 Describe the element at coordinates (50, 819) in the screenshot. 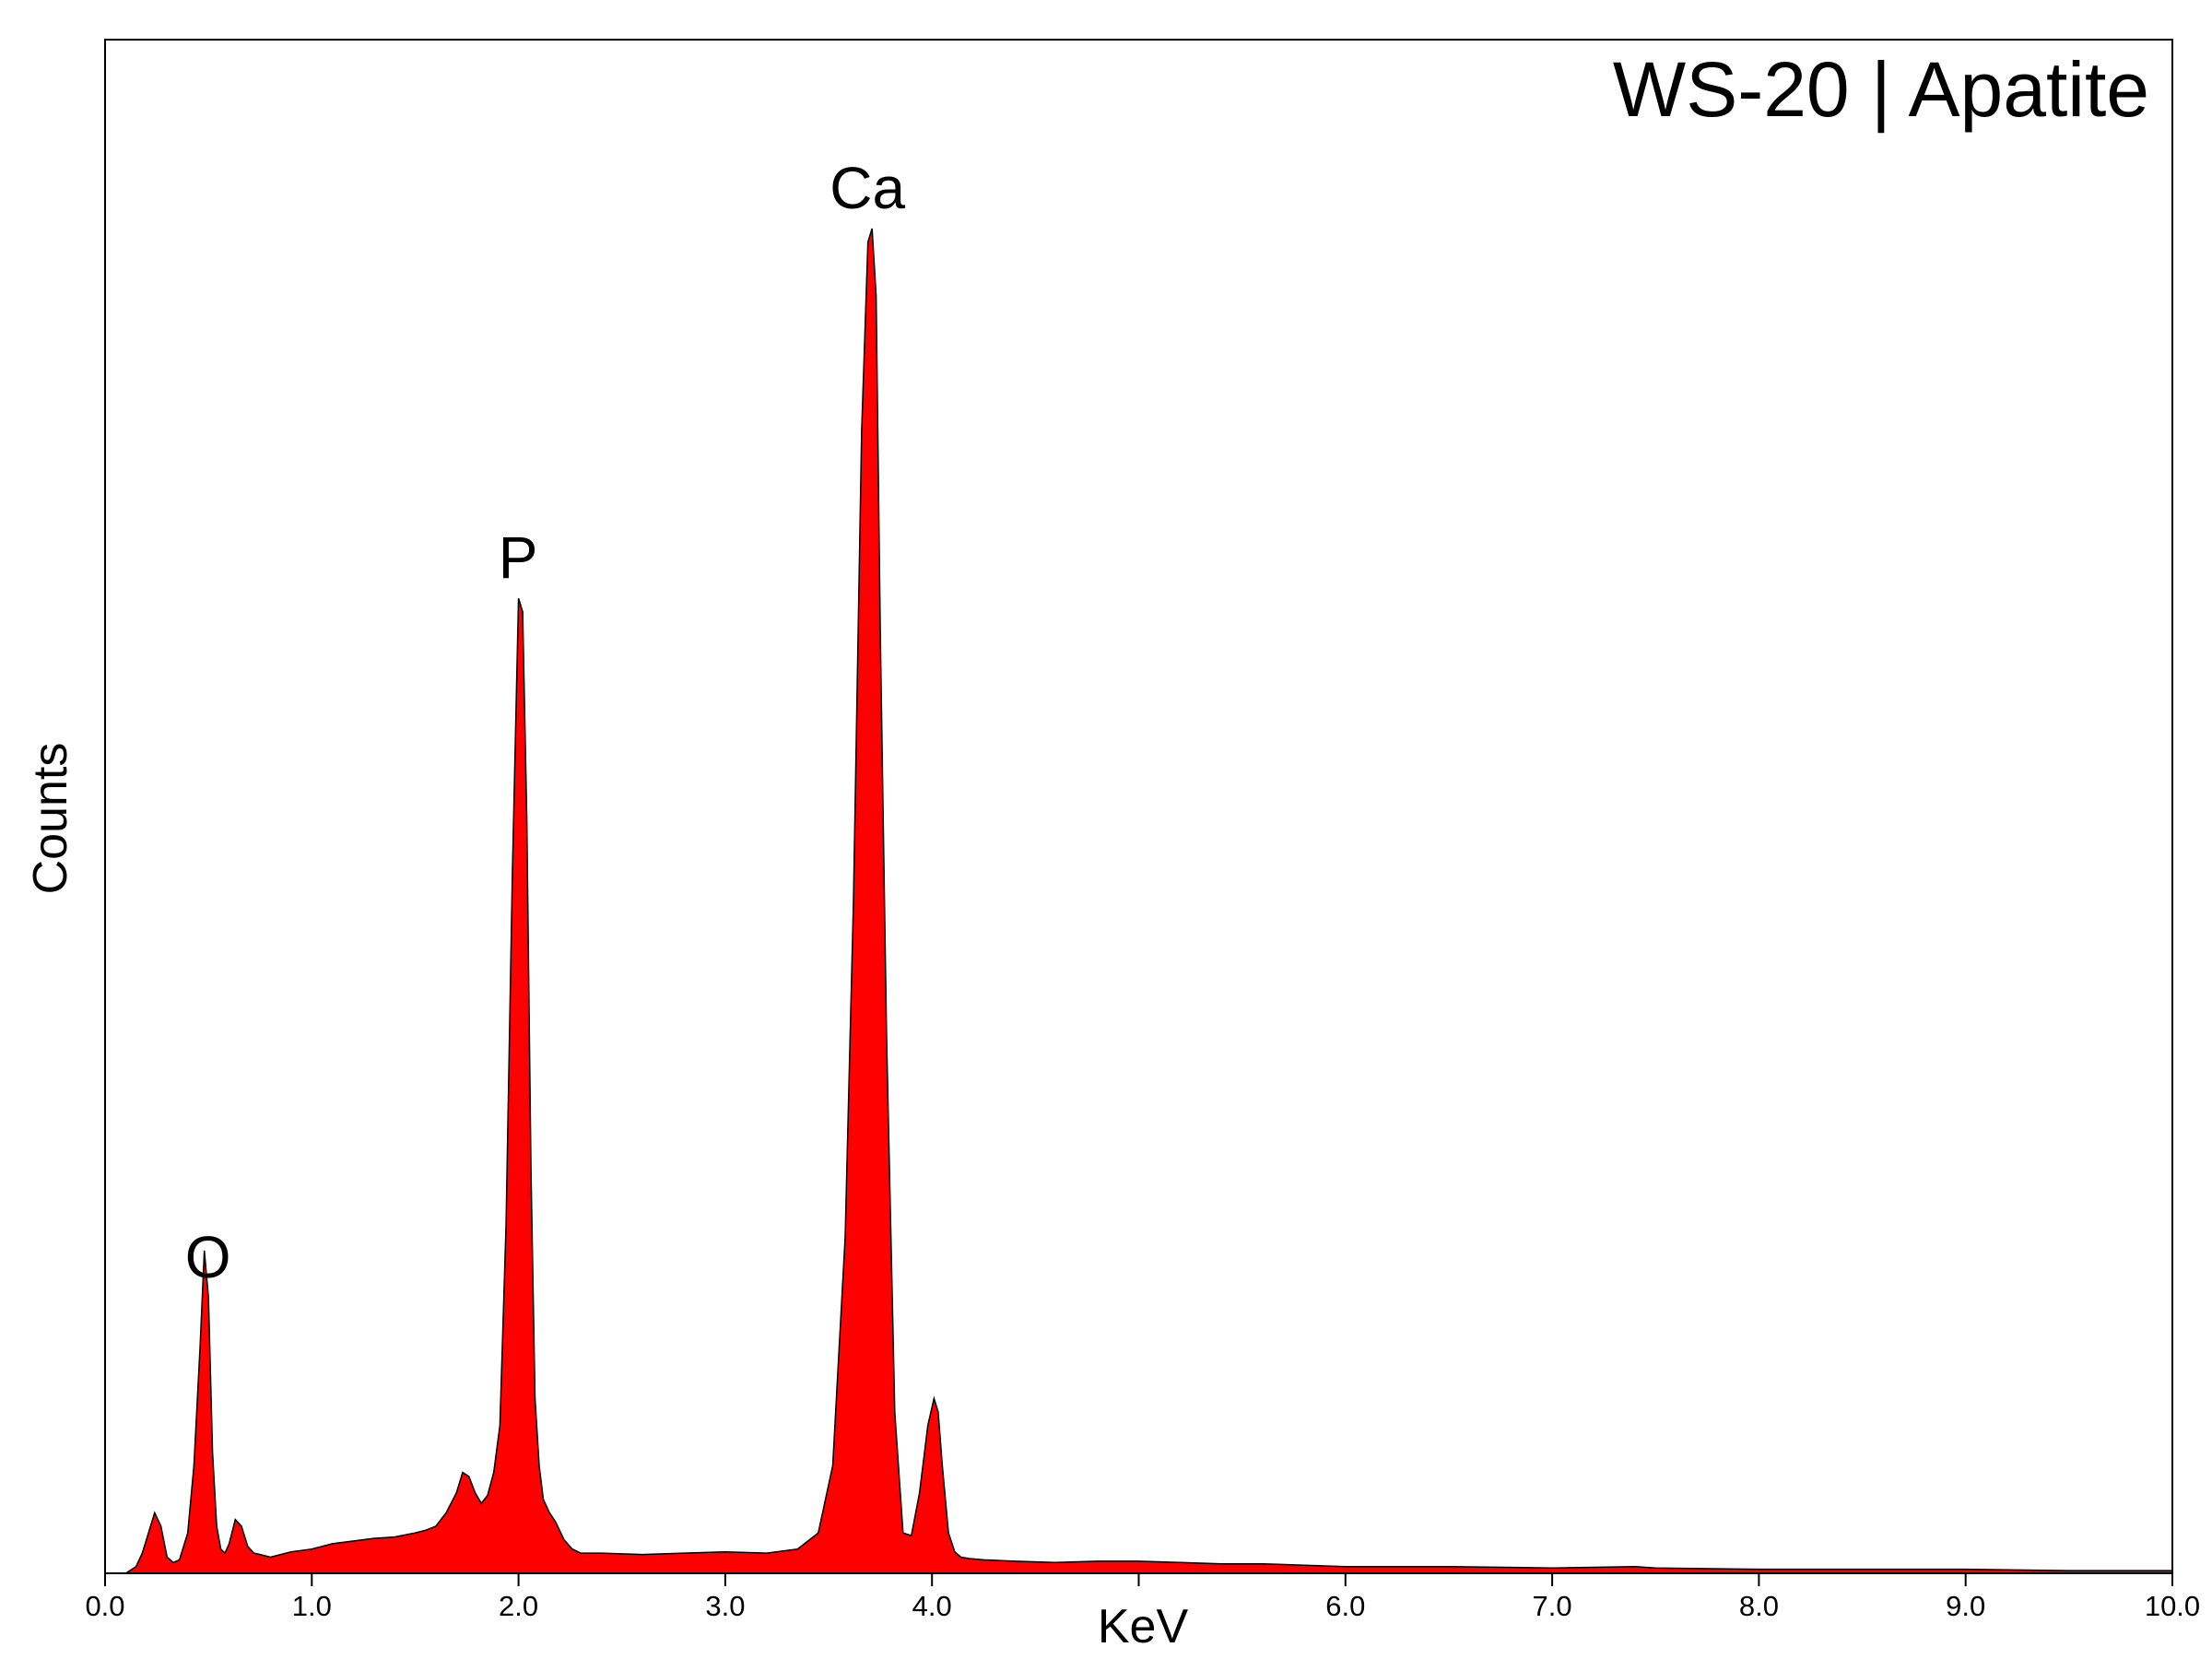

I see `y-axis-label: Counts` at that location.